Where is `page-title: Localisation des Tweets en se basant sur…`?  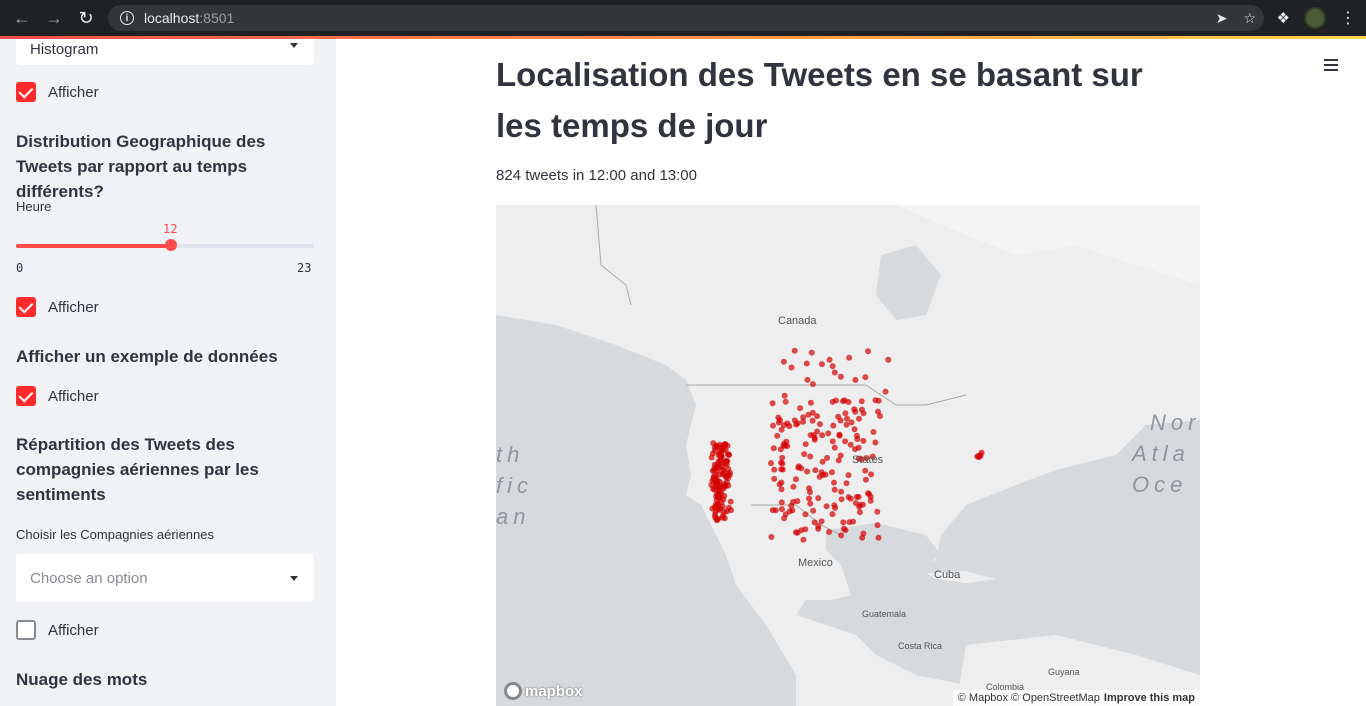
page-title: Localisation des Tweets en se basant sur… is located at coordinates (819, 100).